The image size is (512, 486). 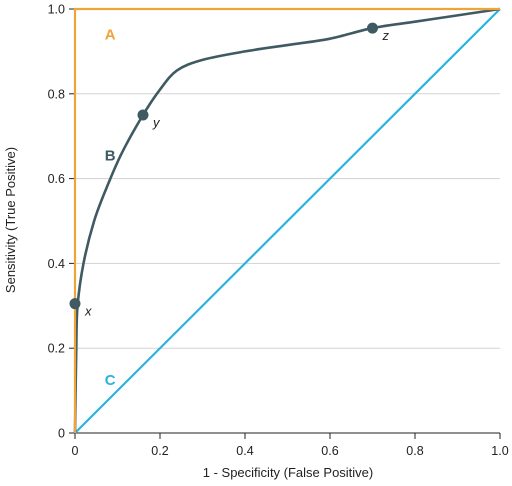 I want to click on y-tick-label: 0.6, so click(x=56, y=179).